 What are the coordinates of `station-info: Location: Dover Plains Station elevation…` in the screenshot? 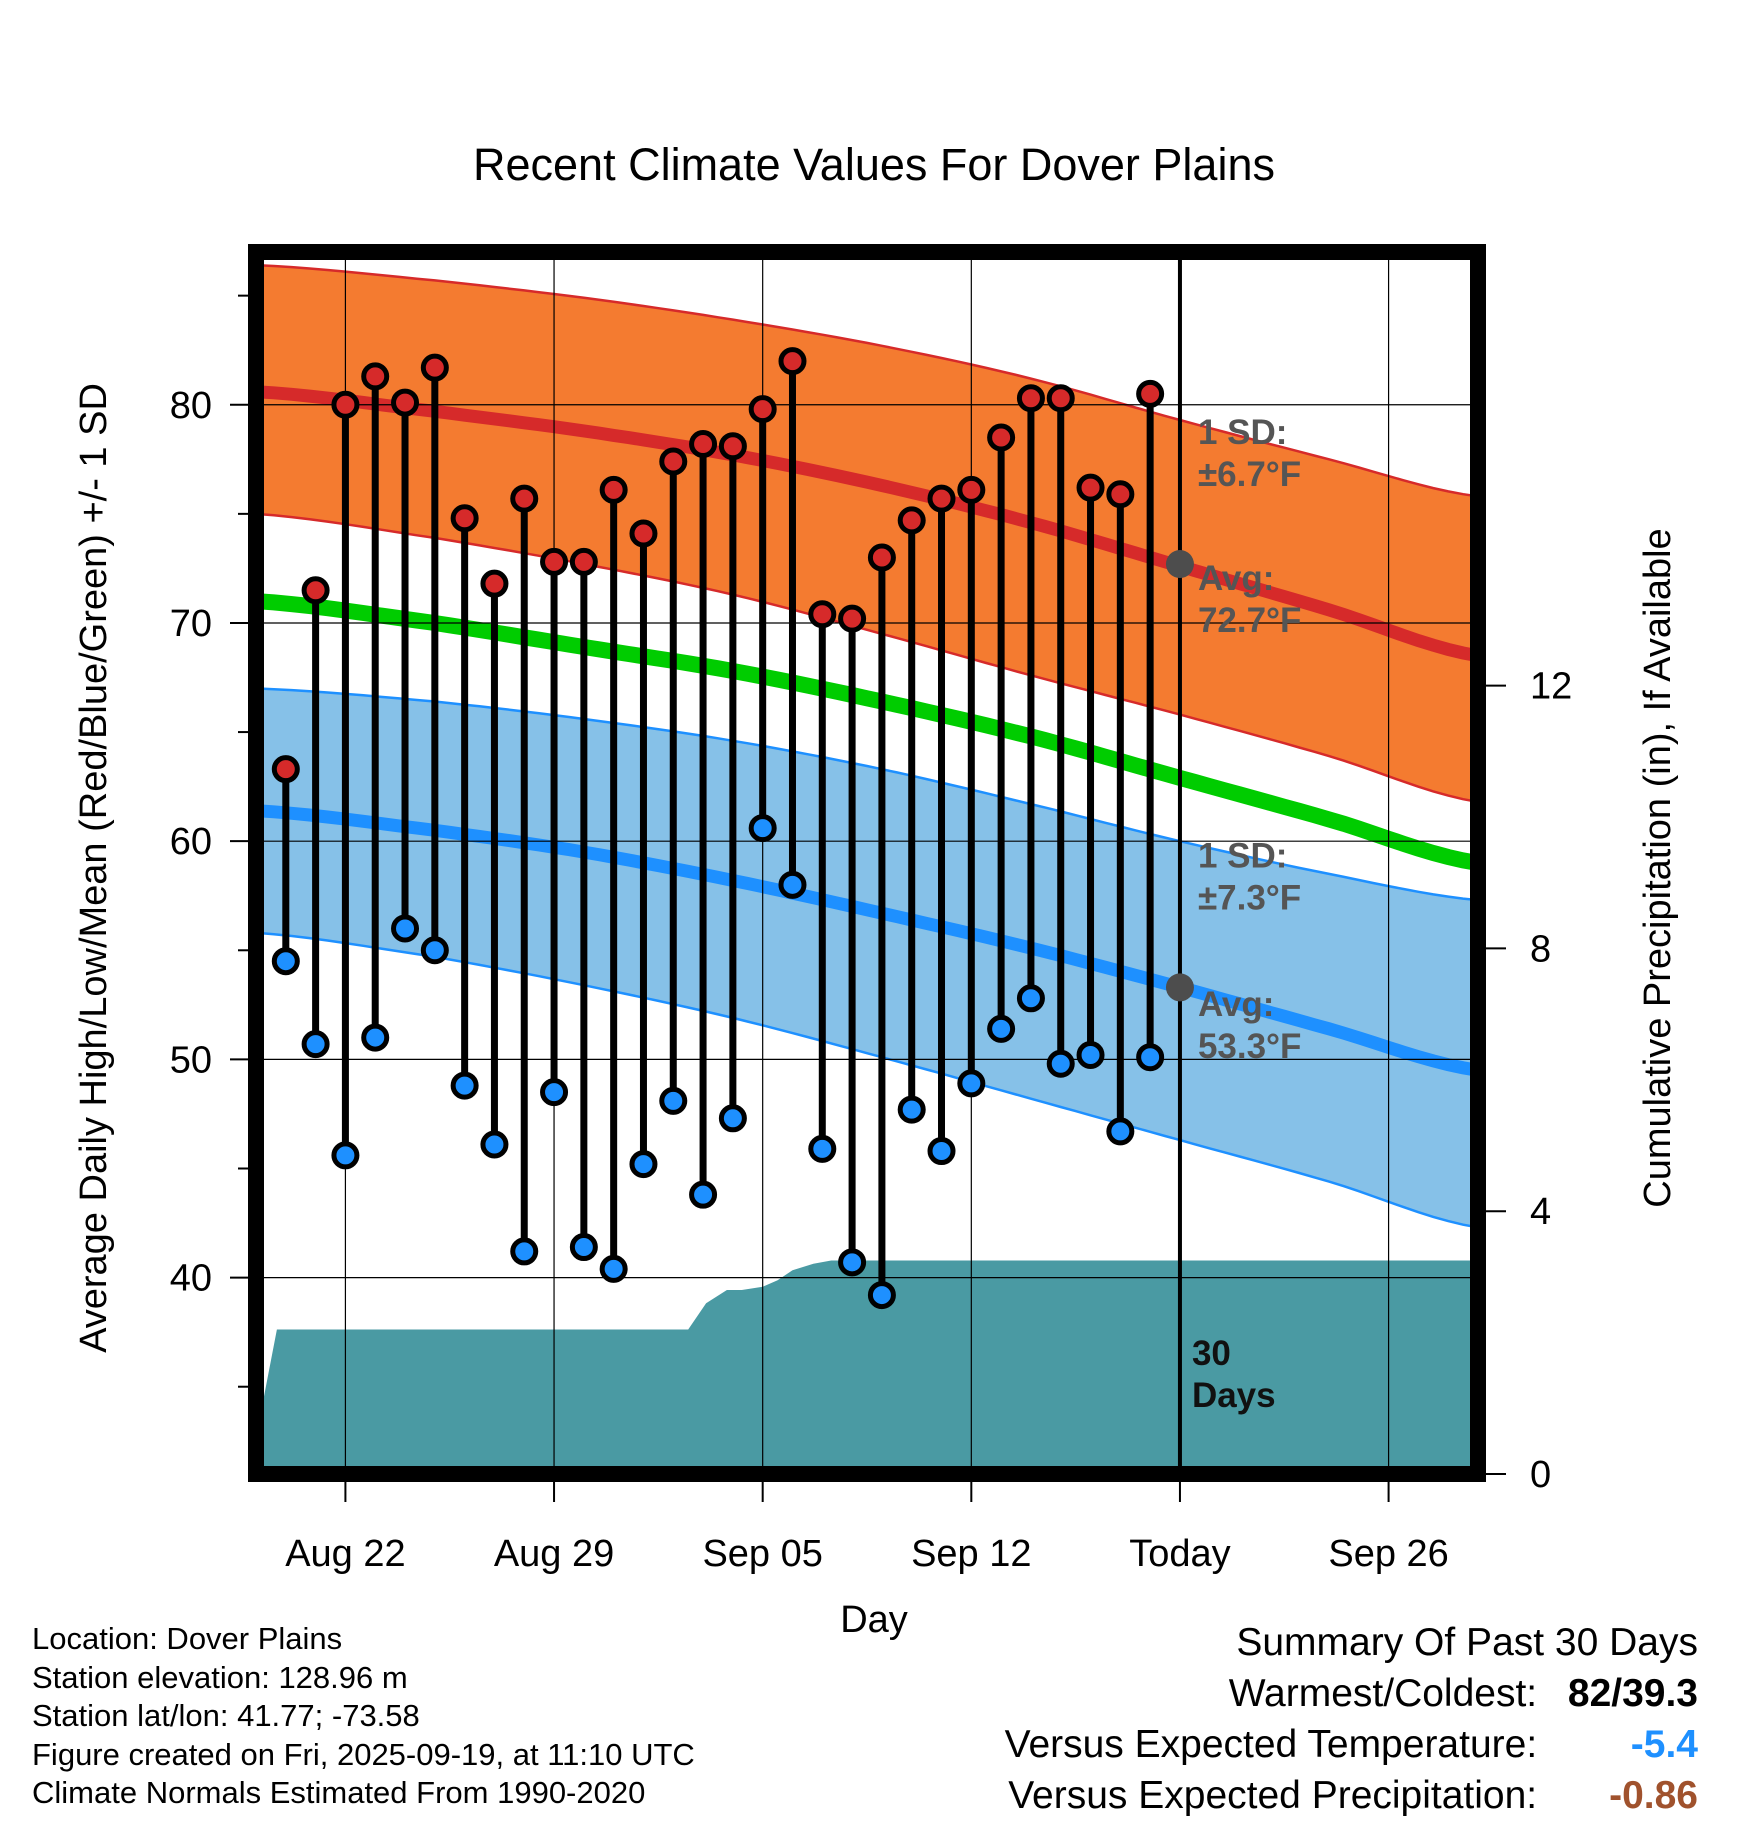 It's located at (363, 1716).